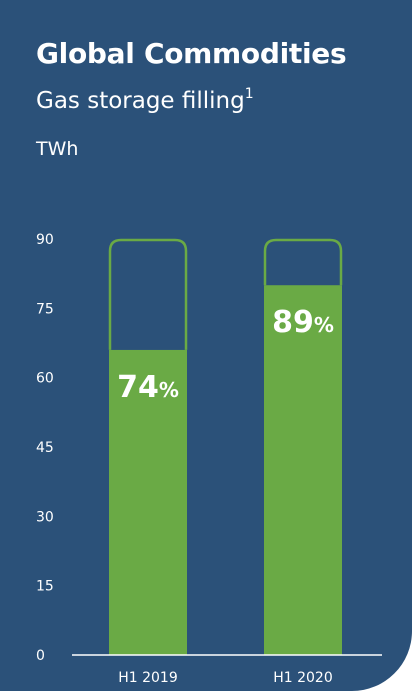  Describe the element at coordinates (45, 587) in the screenshot. I see `y-tick-label: 15` at that location.